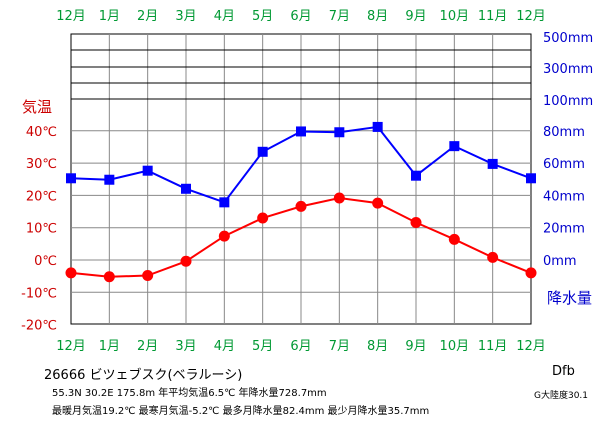 This screenshot has height=425, width=611. What do you see at coordinates (41, 229) in the screenshot?
I see `temperature-tick-label: 10℃` at bounding box center [41, 229].